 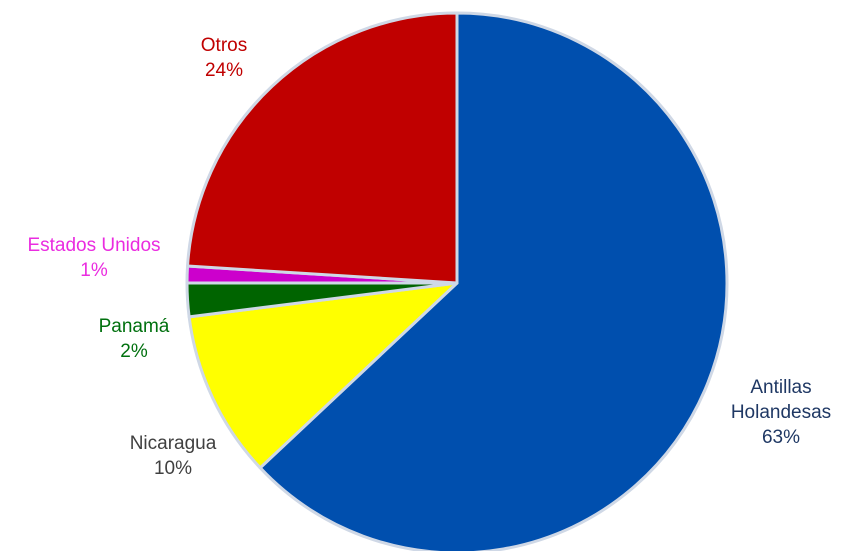 I want to click on data-label-line: 24%, so click(x=224, y=70).